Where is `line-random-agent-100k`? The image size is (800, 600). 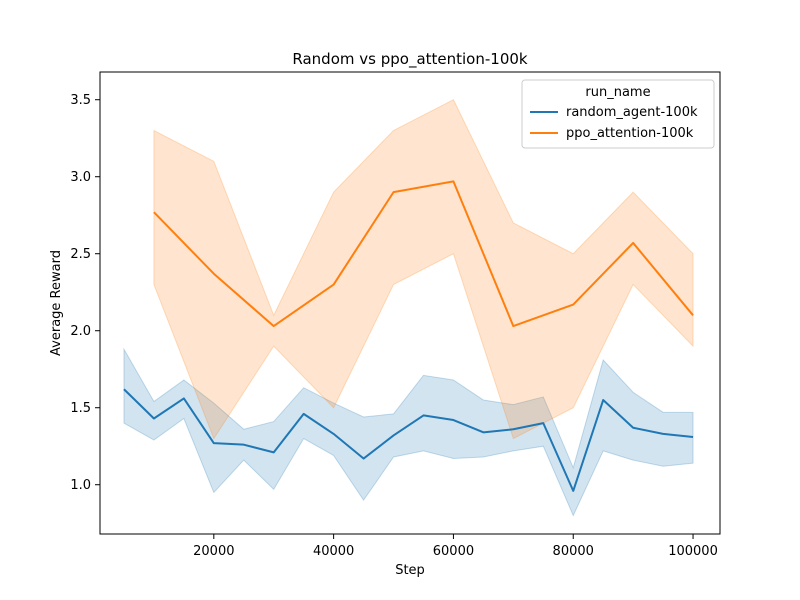 line-random-agent-100k is located at coordinates (408, 440).